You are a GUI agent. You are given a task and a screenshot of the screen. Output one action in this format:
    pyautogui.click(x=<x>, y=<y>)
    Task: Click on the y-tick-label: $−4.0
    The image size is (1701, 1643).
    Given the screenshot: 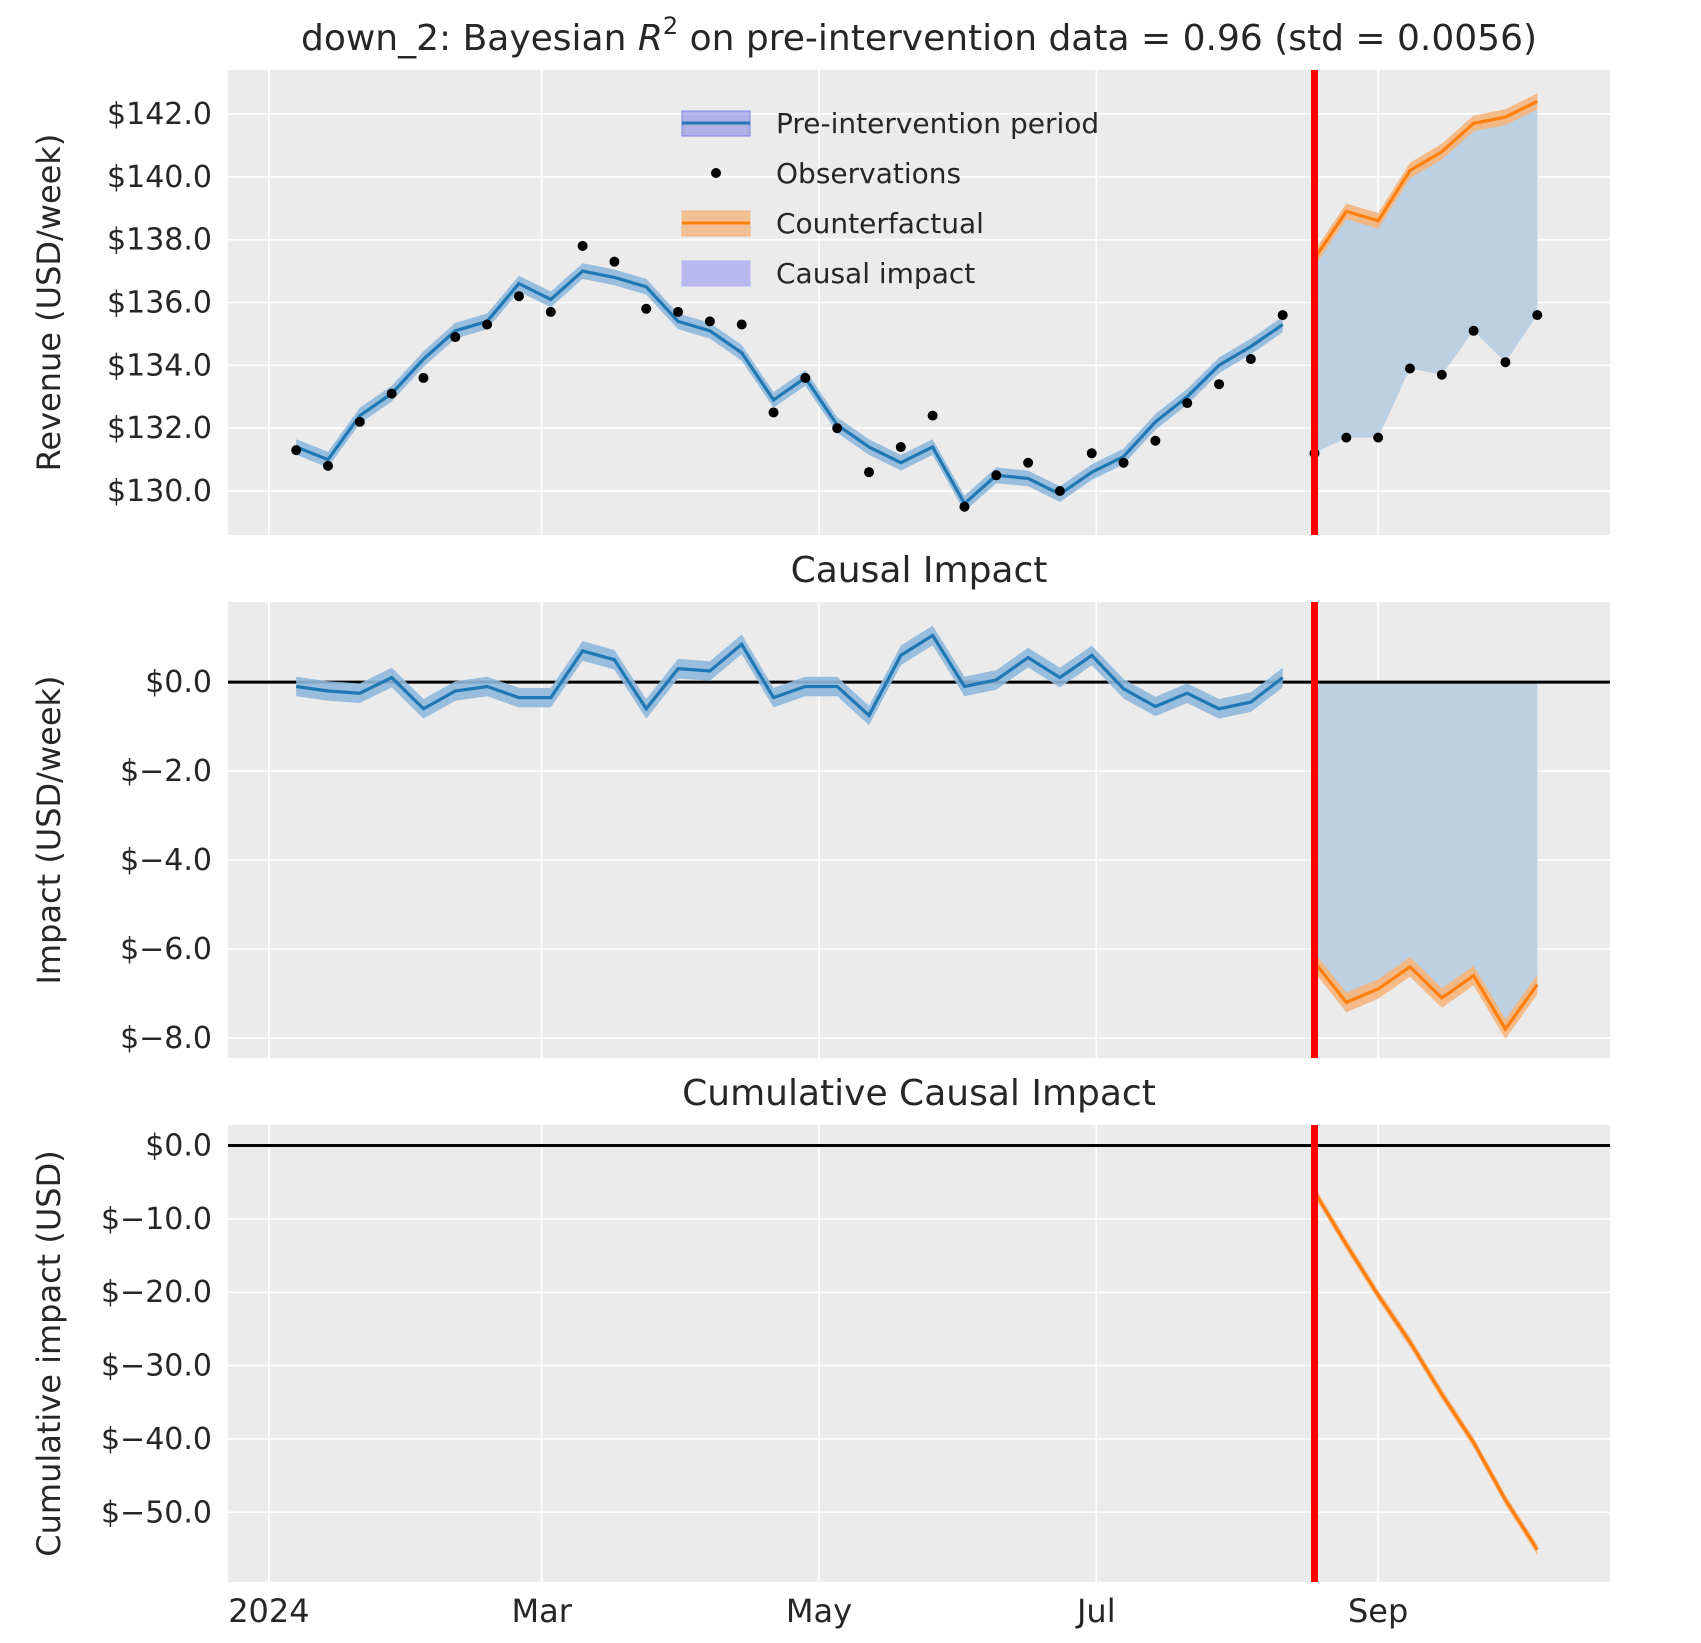 What is the action you would take?
    pyautogui.click(x=166, y=860)
    